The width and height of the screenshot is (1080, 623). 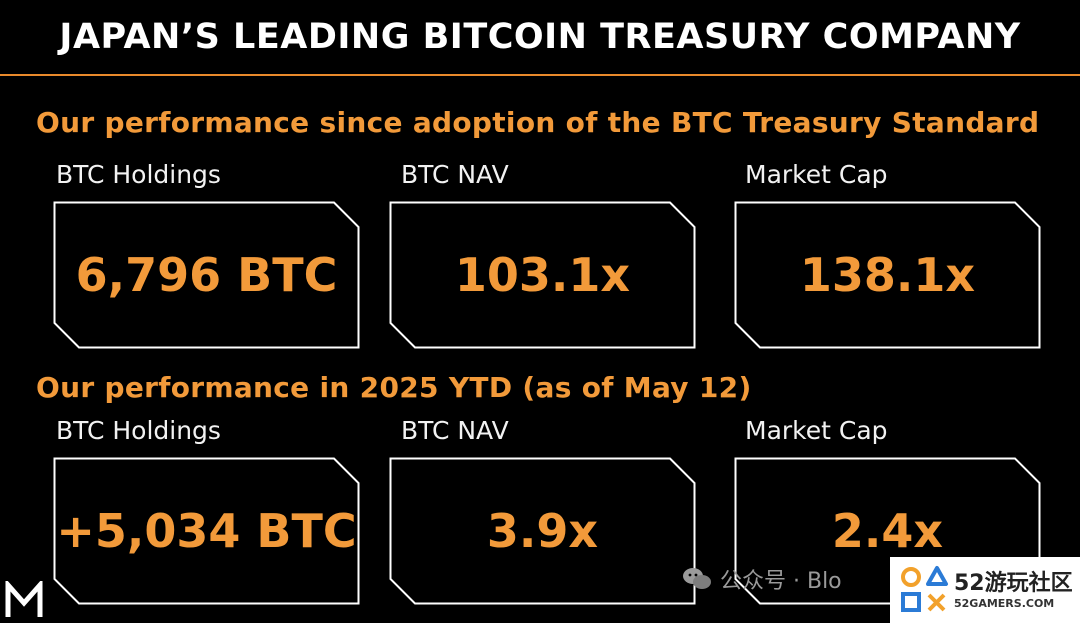 I want to click on wechat-icon, so click(x=697, y=578).